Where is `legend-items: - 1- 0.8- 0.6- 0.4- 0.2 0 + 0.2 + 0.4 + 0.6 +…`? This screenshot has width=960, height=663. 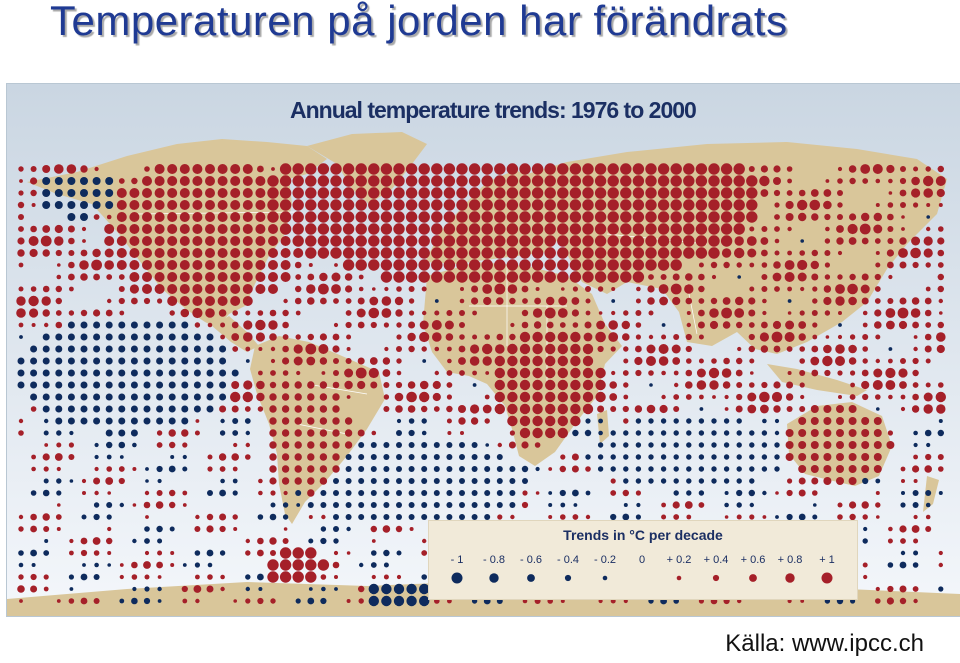 legend-items: - 1- 0.8- 0.6- 0.4- 0.2 0 + 0.2 + 0.4 + 0.6 +… is located at coordinates (643, 569).